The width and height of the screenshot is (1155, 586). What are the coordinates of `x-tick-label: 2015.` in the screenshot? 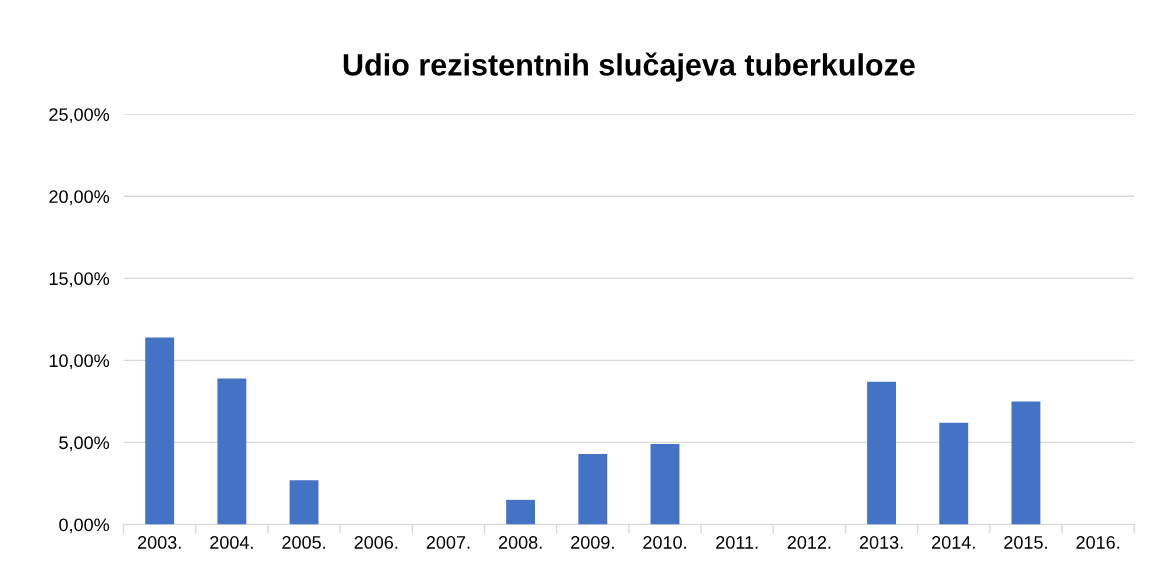 It's located at (1025, 542).